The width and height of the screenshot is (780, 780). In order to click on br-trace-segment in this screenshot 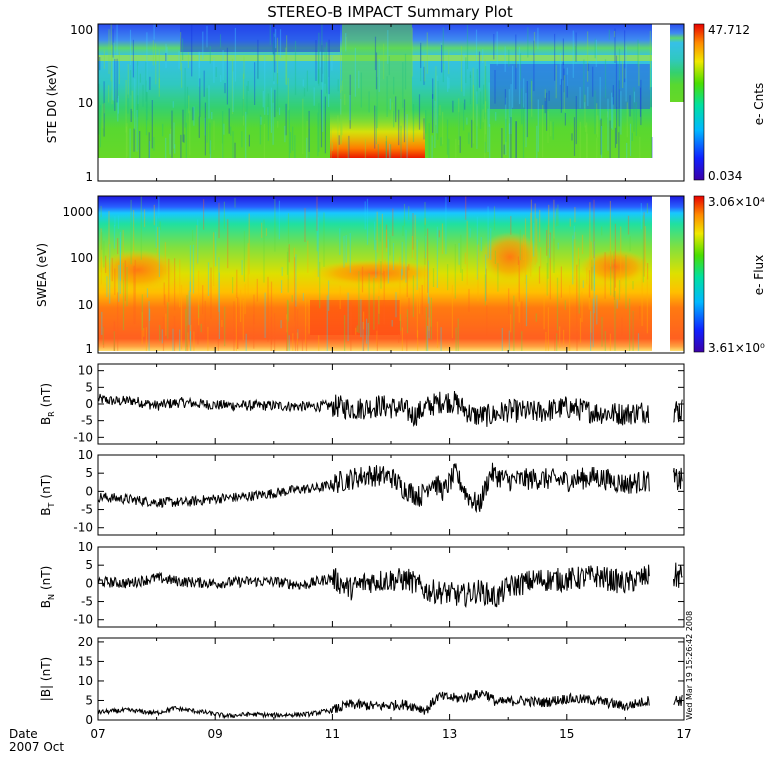, I will do `click(678, 411)`.